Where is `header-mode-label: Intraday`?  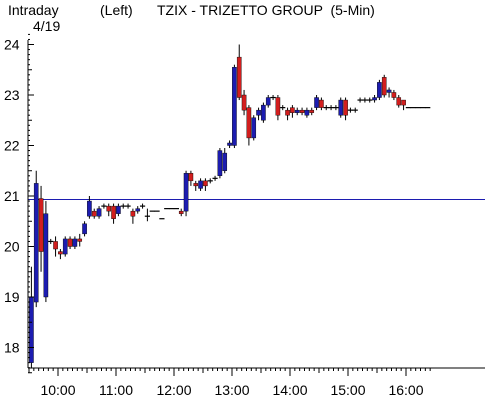 header-mode-label: Intraday is located at coordinates (33, 10).